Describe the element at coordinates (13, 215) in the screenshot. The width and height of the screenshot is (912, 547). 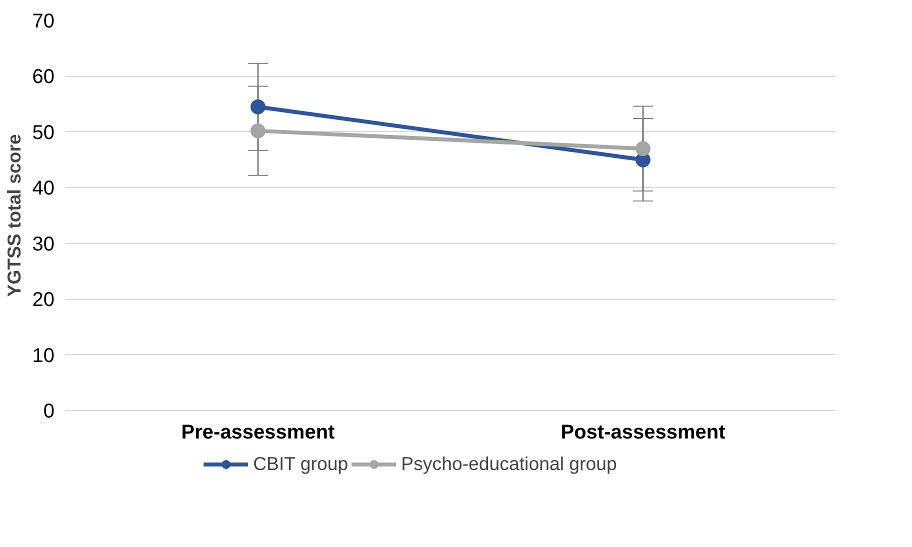
I see `y-axis-title: YGTSS total score` at that location.